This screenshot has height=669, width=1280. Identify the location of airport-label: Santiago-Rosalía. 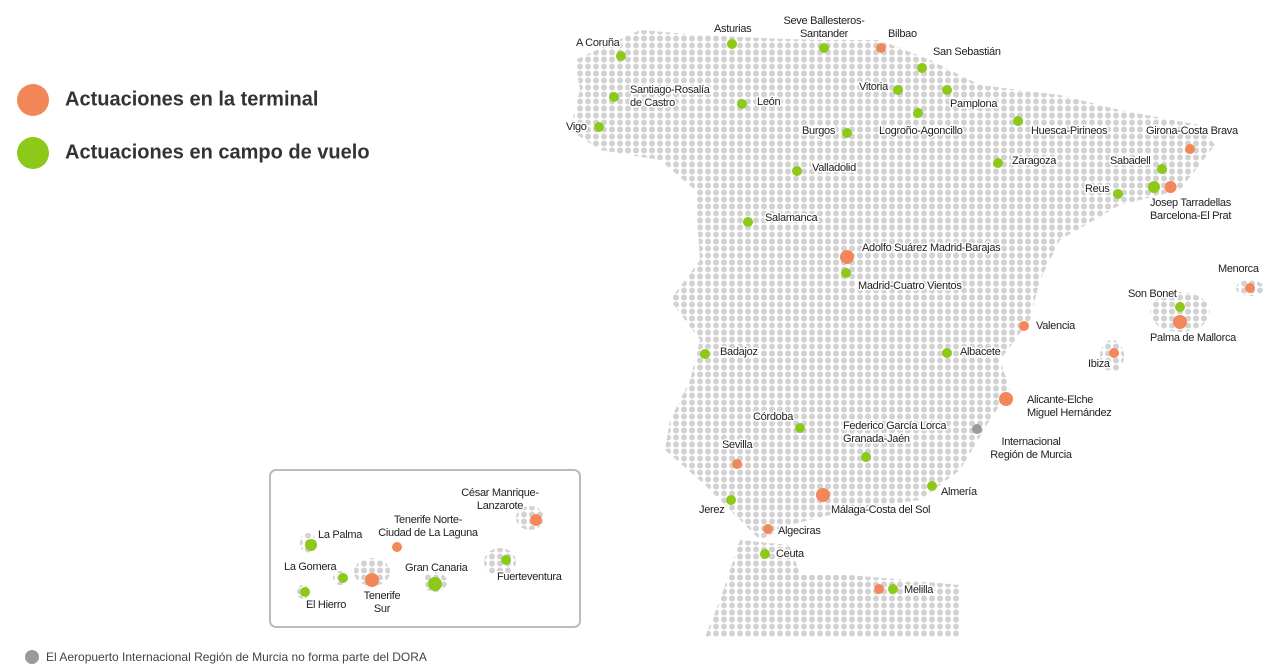
(670, 90).